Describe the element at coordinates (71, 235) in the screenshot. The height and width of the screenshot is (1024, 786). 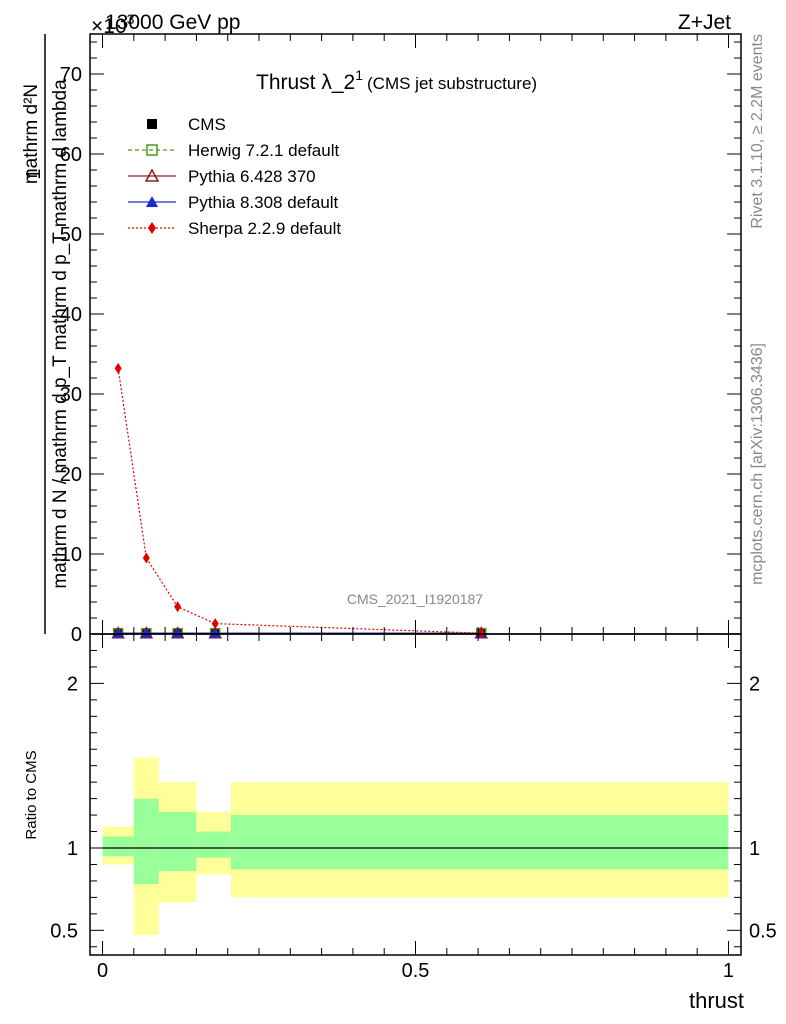
I see `main-ytick-label: 50` at that location.